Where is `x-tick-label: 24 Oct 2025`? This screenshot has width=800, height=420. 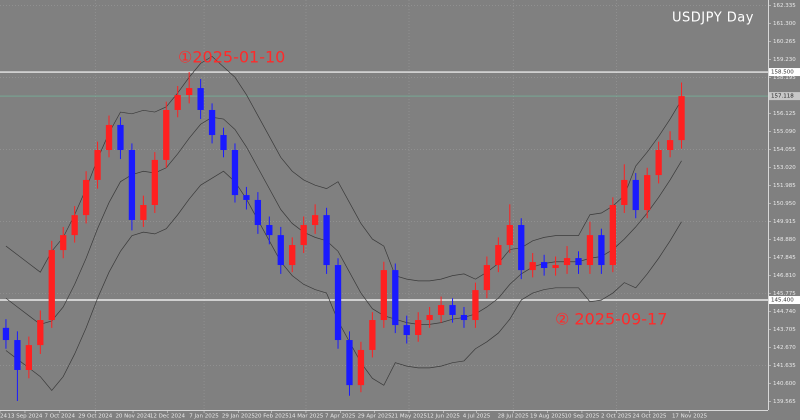
x-tick-label: 24 Oct 2025 is located at coordinates (649, 417).